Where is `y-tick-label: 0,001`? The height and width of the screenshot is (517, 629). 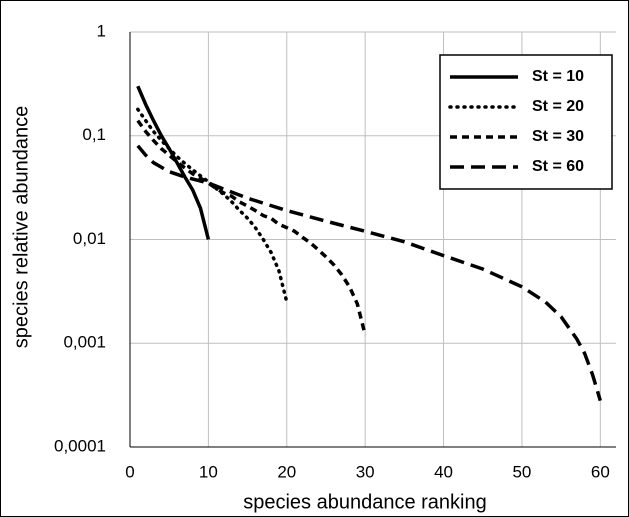
y-tick-label: 0,001 is located at coordinates (84, 342).